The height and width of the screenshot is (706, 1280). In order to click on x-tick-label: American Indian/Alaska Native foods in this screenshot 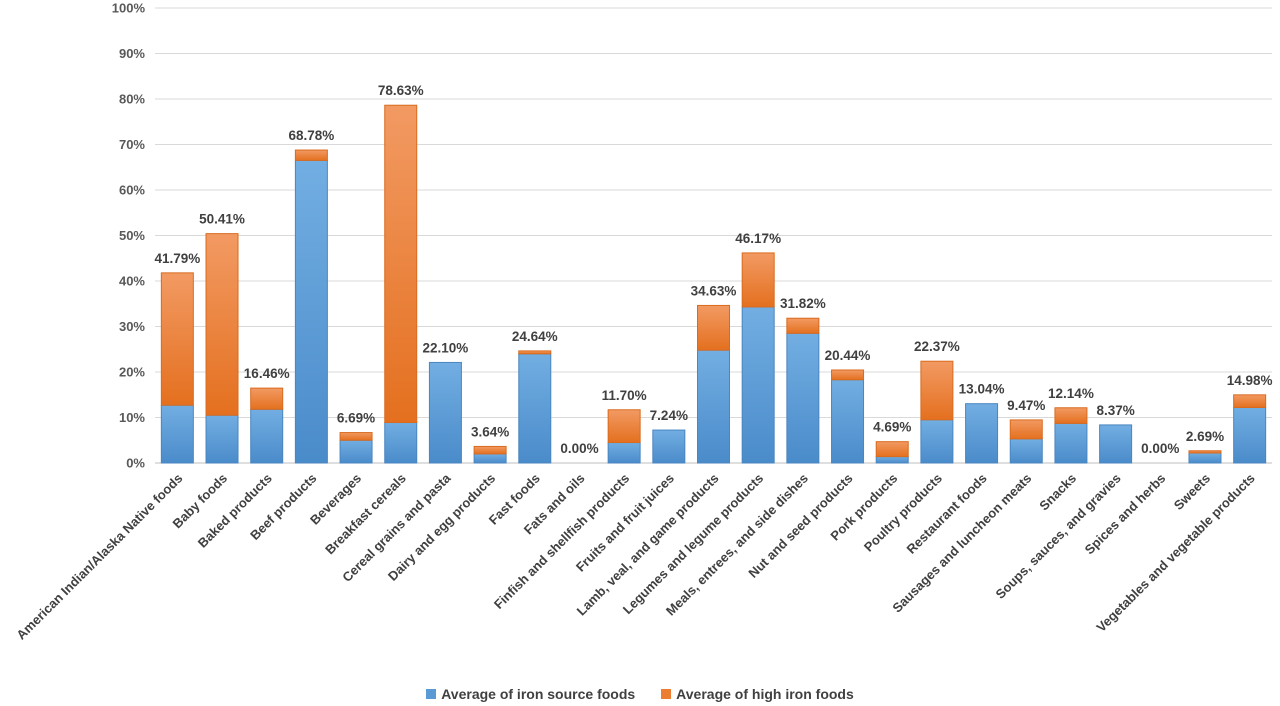, I will do `click(99, 557)`.